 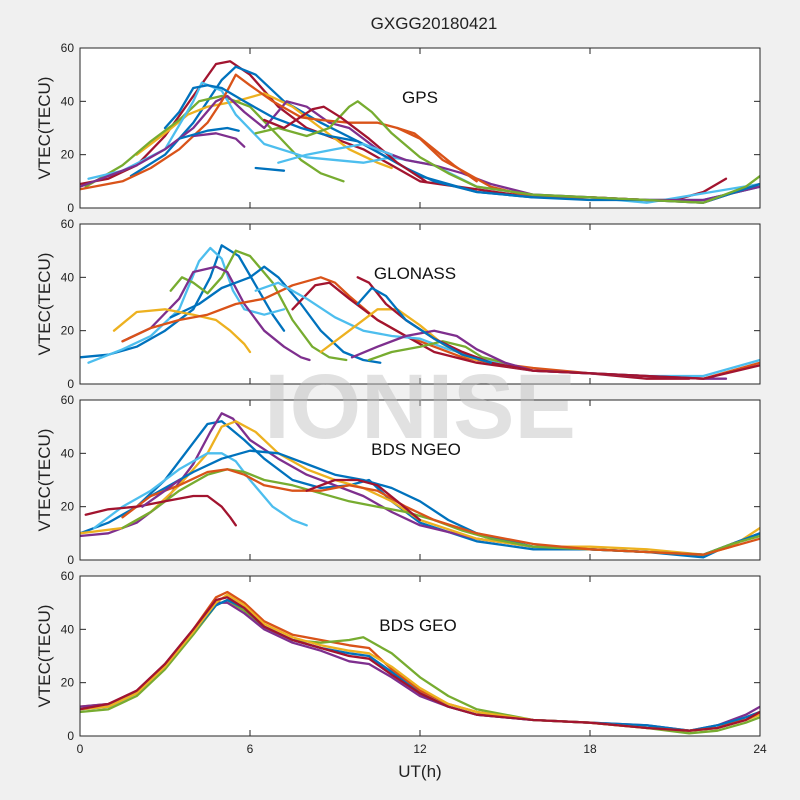 What do you see at coordinates (760, 749) in the screenshot?
I see `x-tick-label: 24` at bounding box center [760, 749].